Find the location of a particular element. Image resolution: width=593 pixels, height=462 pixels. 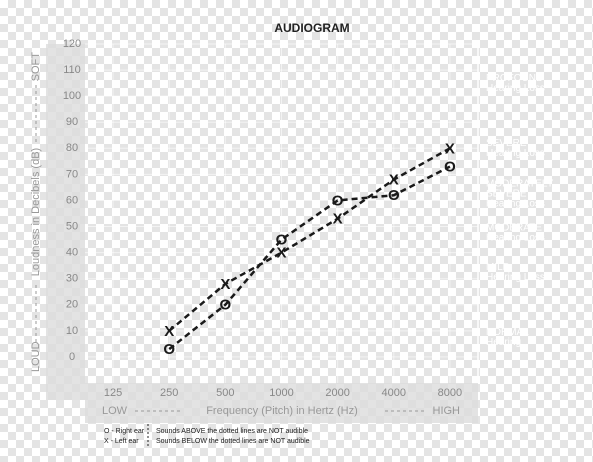

legend-item: O - Right ear is located at coordinates (124, 431).